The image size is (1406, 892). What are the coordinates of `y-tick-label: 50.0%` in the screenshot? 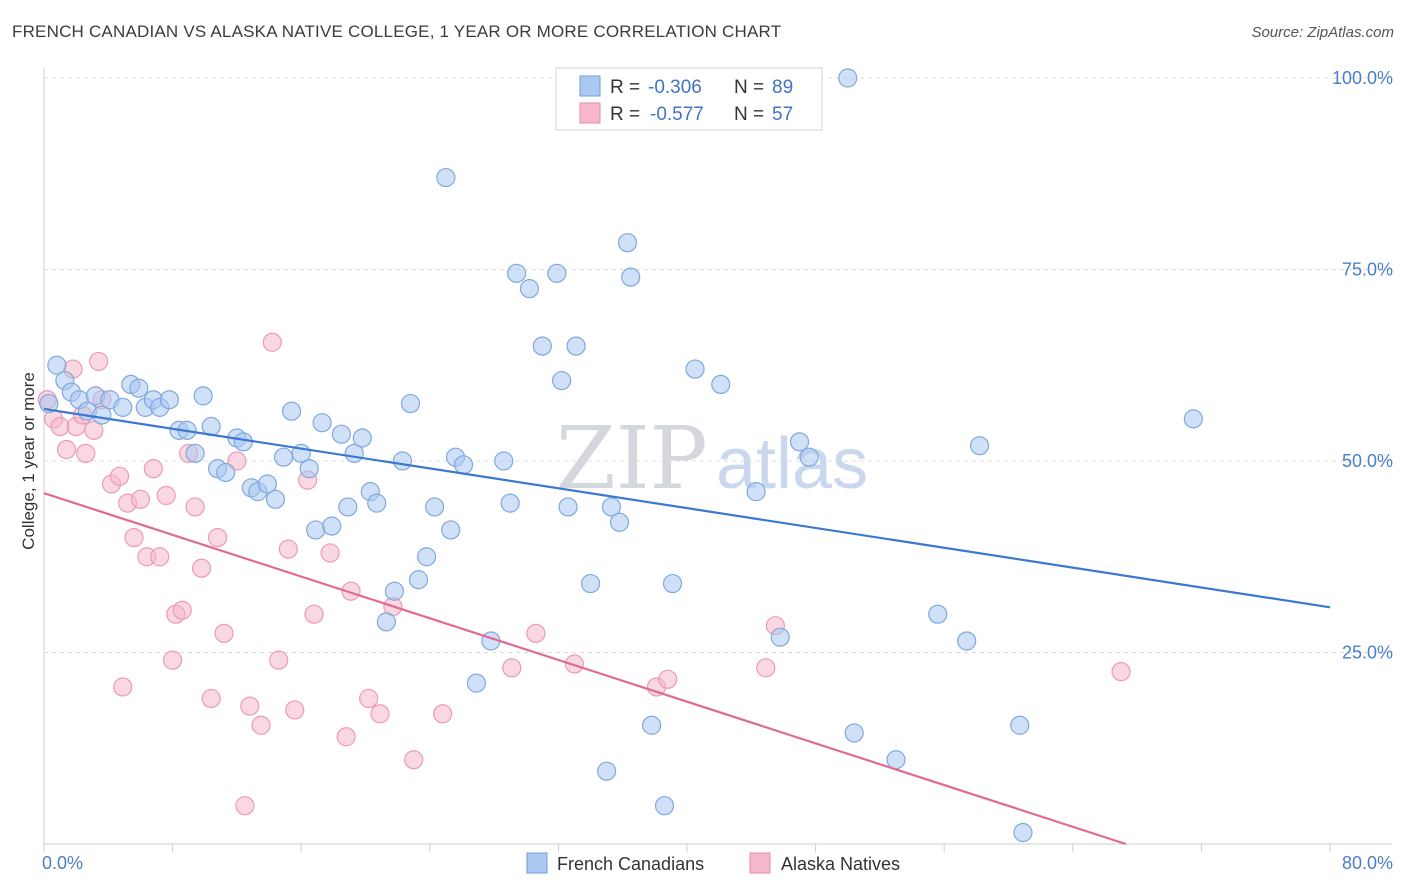 It's located at (1367, 461).